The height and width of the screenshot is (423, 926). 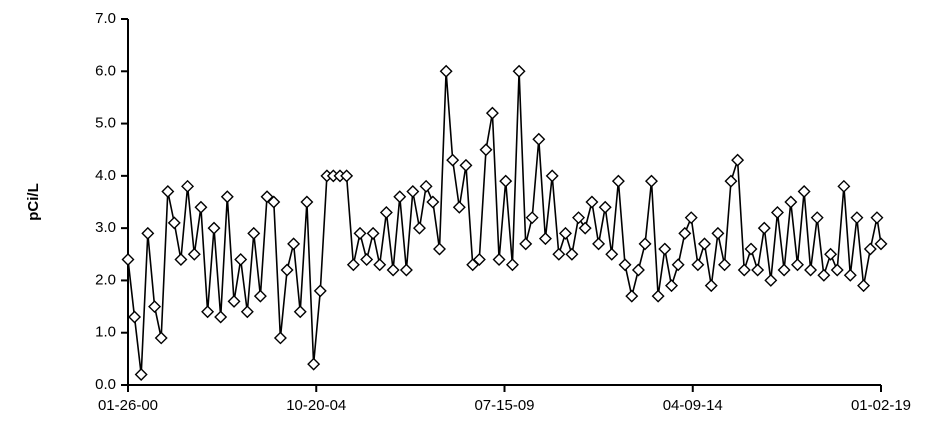 I want to click on y-tick-label: 1.0, so click(x=105, y=332).